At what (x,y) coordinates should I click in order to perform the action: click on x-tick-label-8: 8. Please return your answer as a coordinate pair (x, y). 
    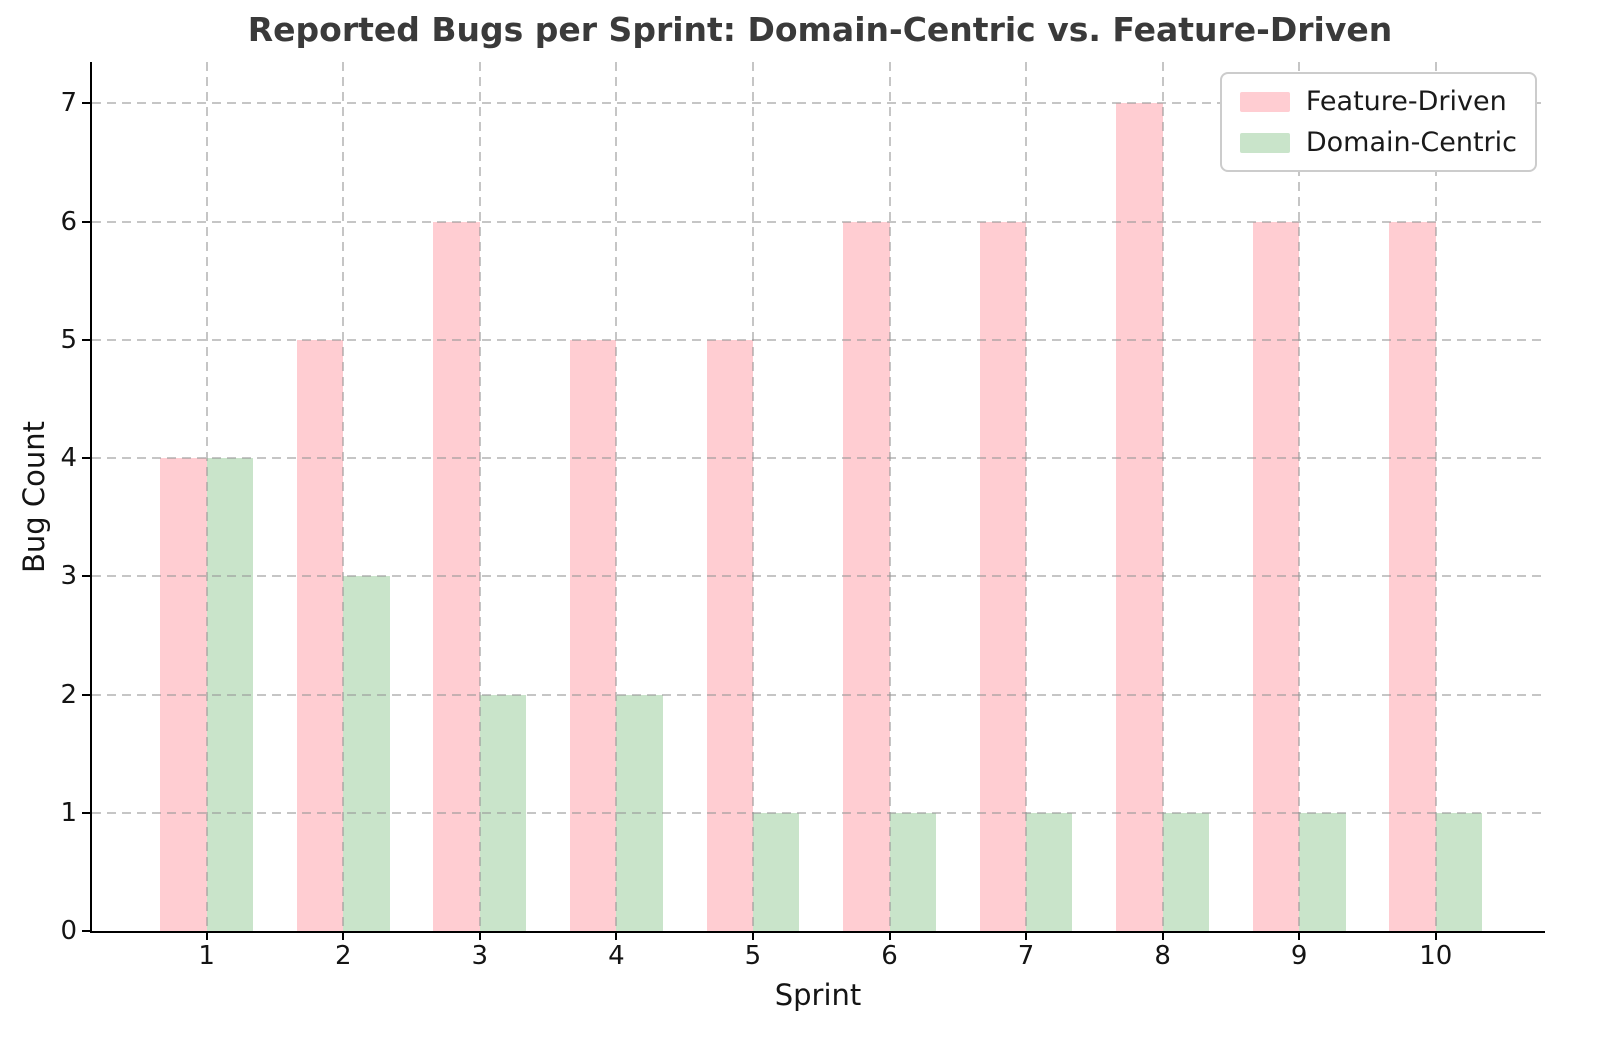
    Looking at the image, I should click on (1162, 956).